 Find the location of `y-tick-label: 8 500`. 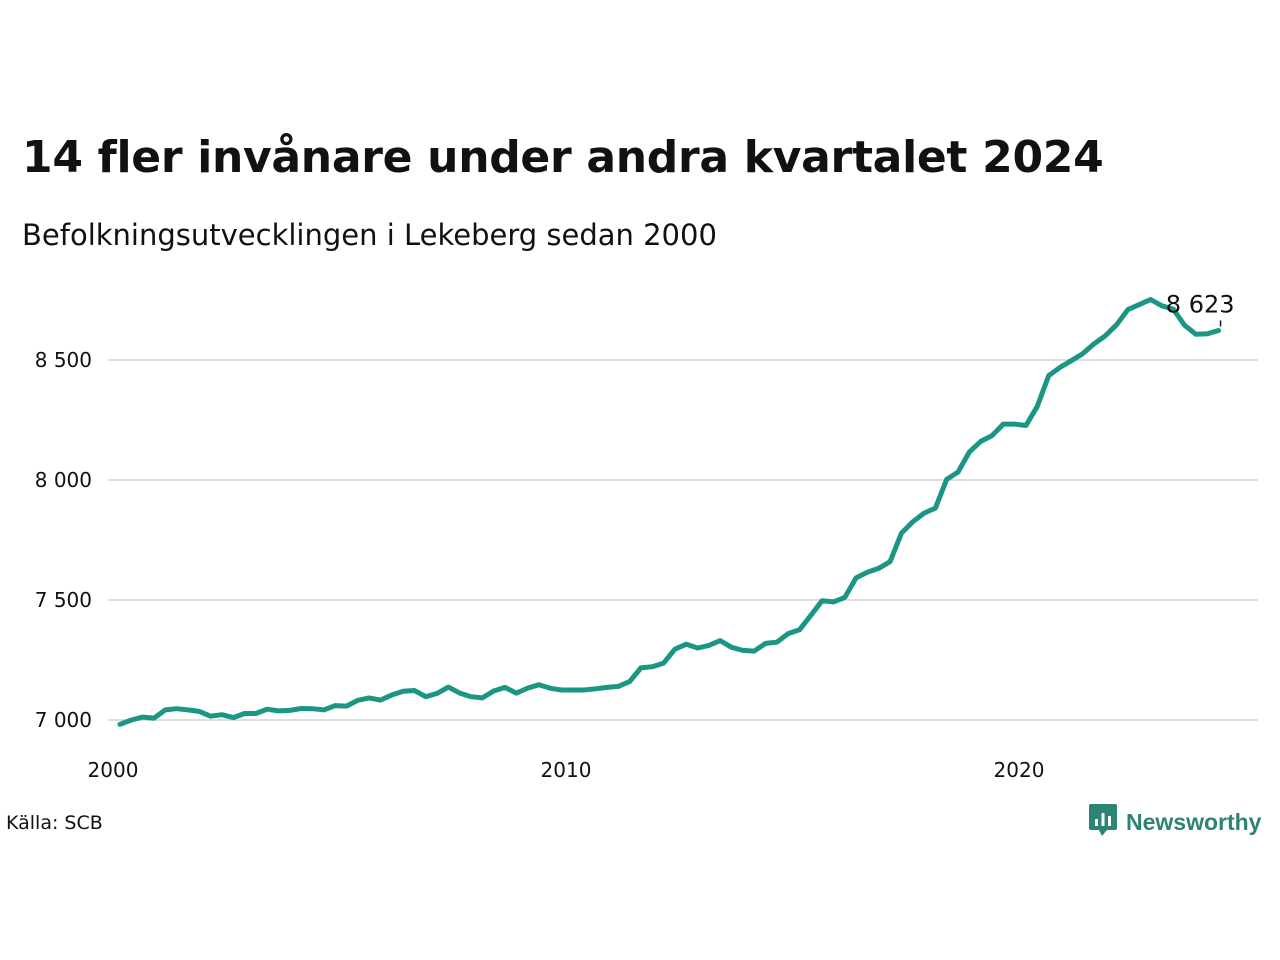

y-tick-label: 8 500 is located at coordinates (63, 360).